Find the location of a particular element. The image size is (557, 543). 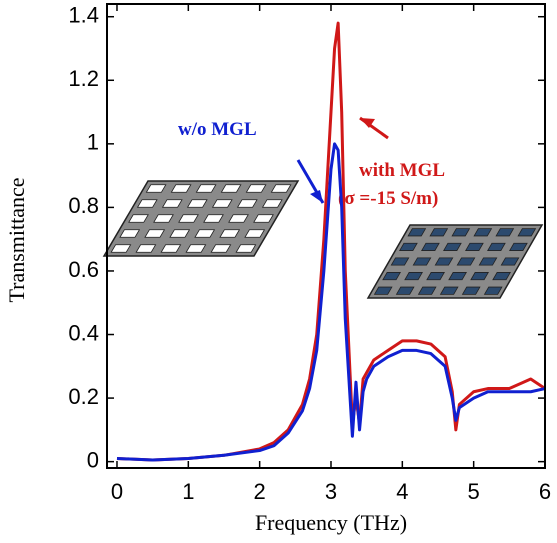

y-tick-label: 0.8 is located at coordinates (83, 205).